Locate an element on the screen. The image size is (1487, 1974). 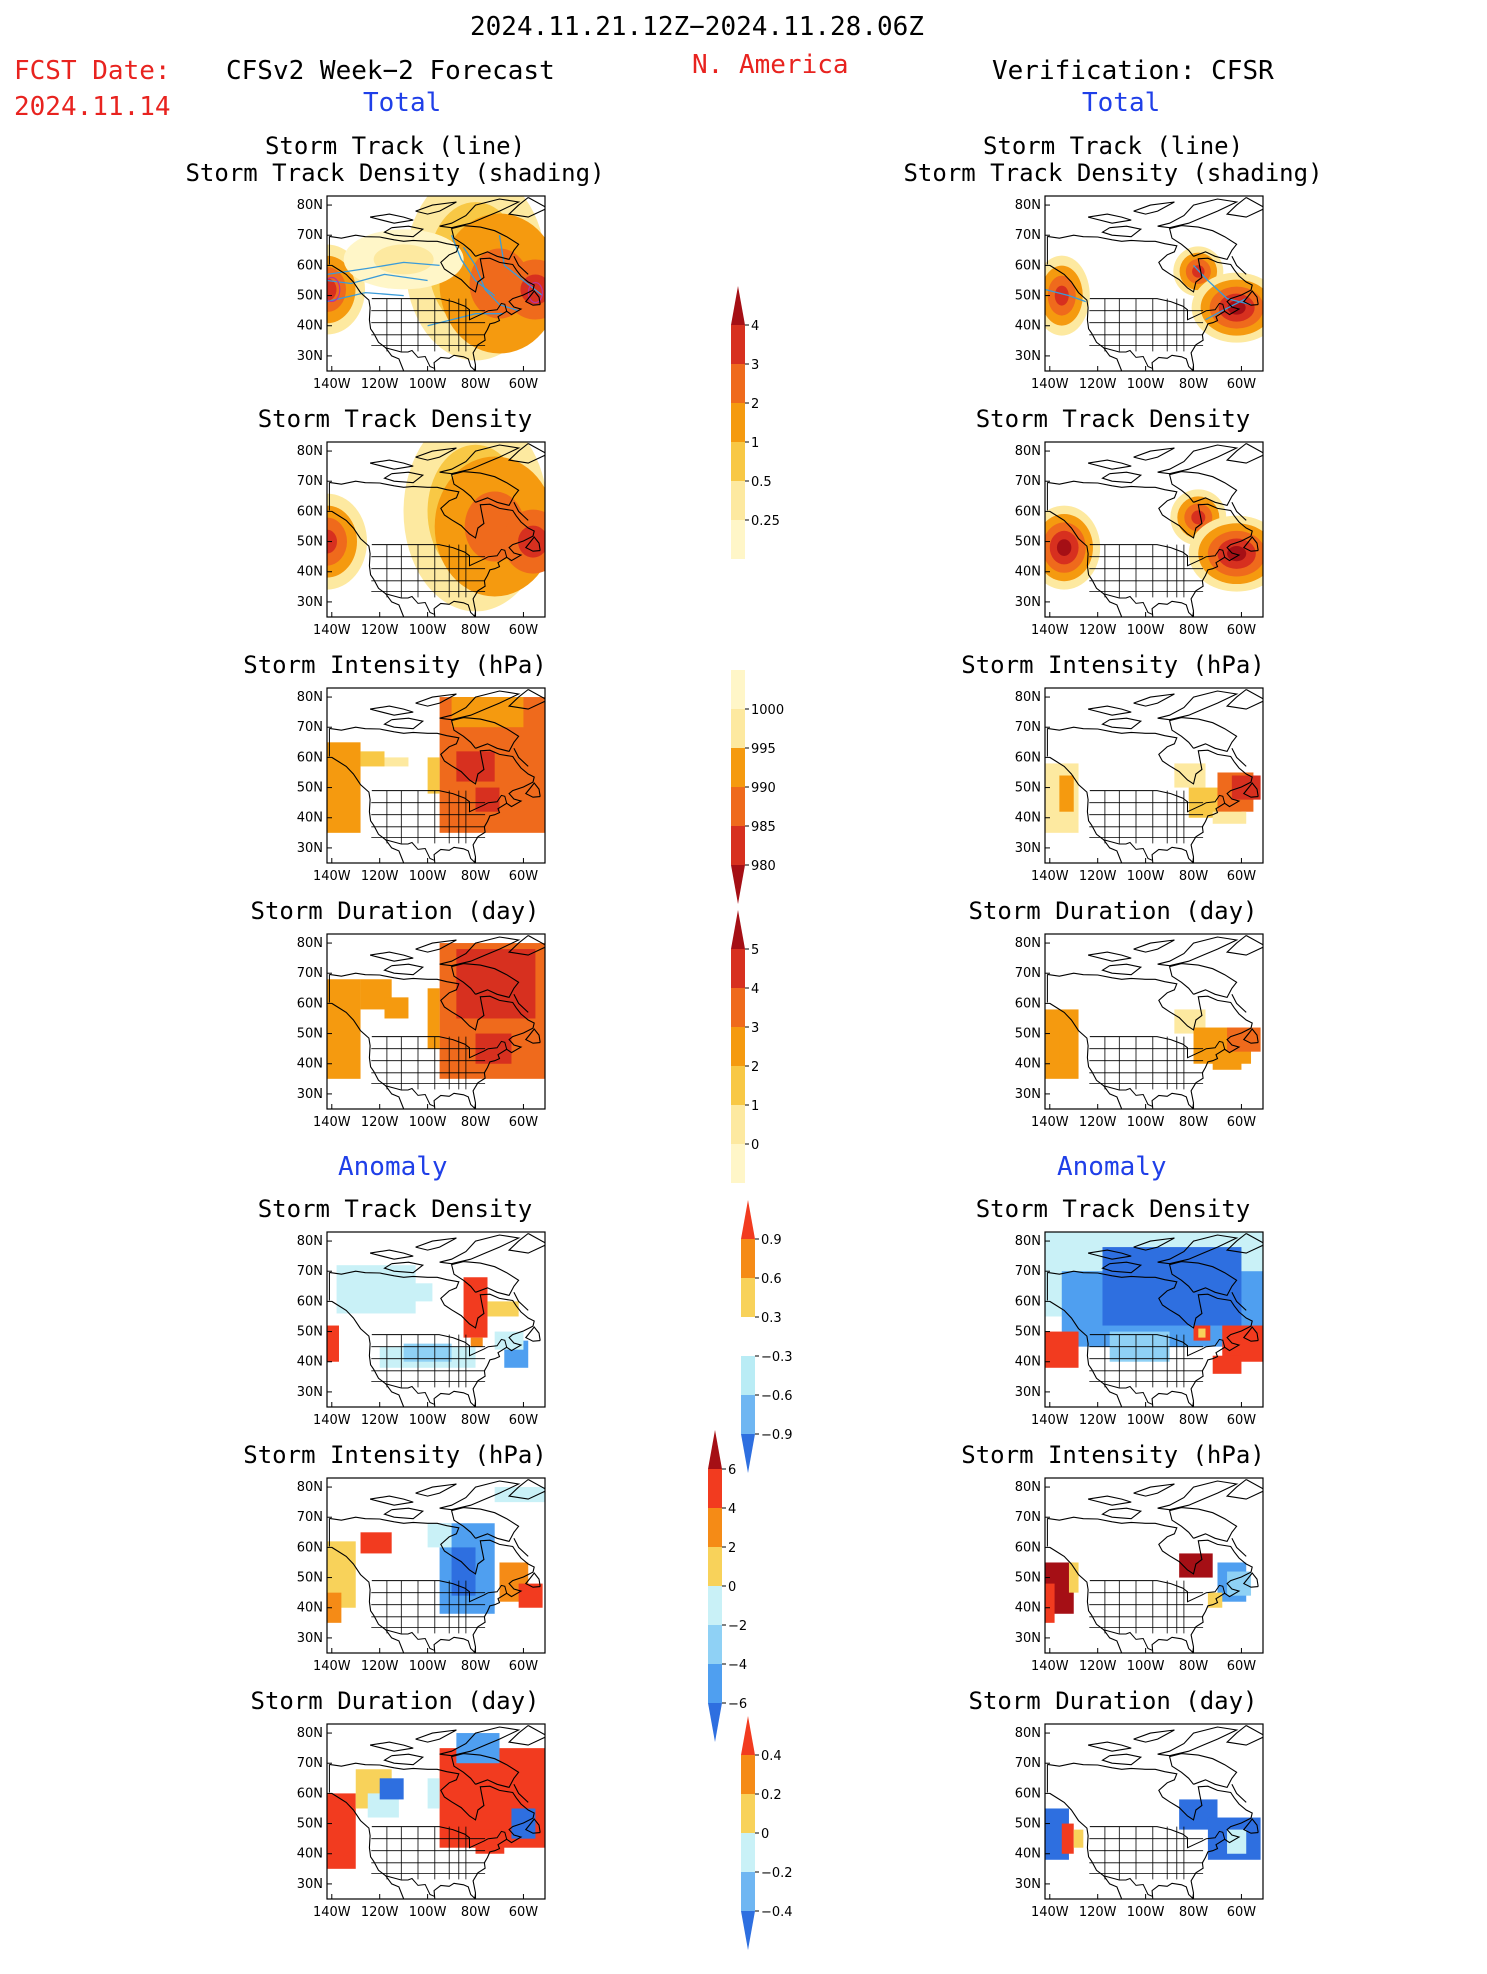
total-left-label: Total is located at coordinates (402, 103).